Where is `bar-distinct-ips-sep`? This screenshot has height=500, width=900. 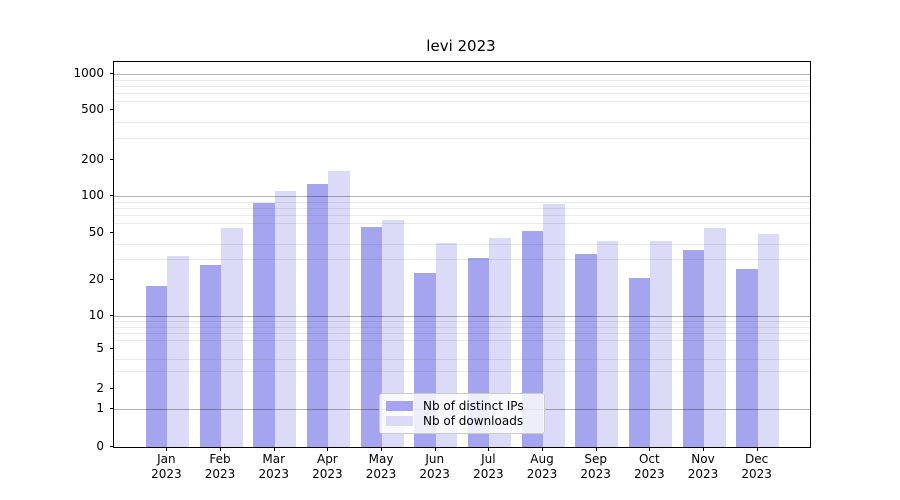
bar-distinct-ips-sep is located at coordinates (586, 350).